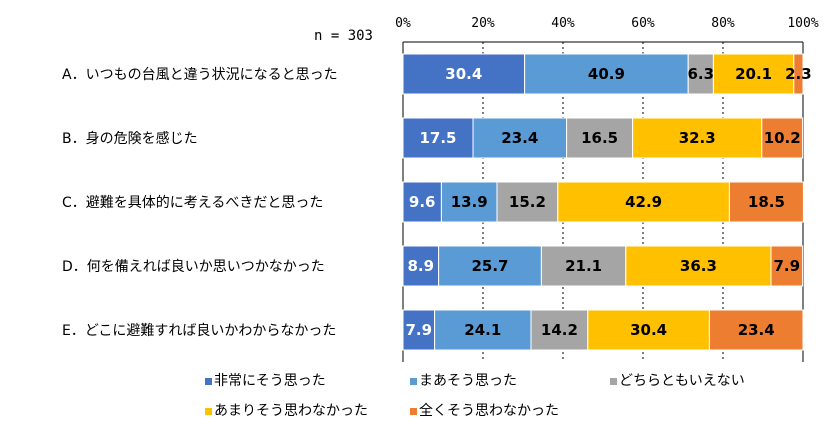 Image resolution: width=840 pixels, height=435 pixels. I want to click on data-label: 24.1, so click(482, 330).